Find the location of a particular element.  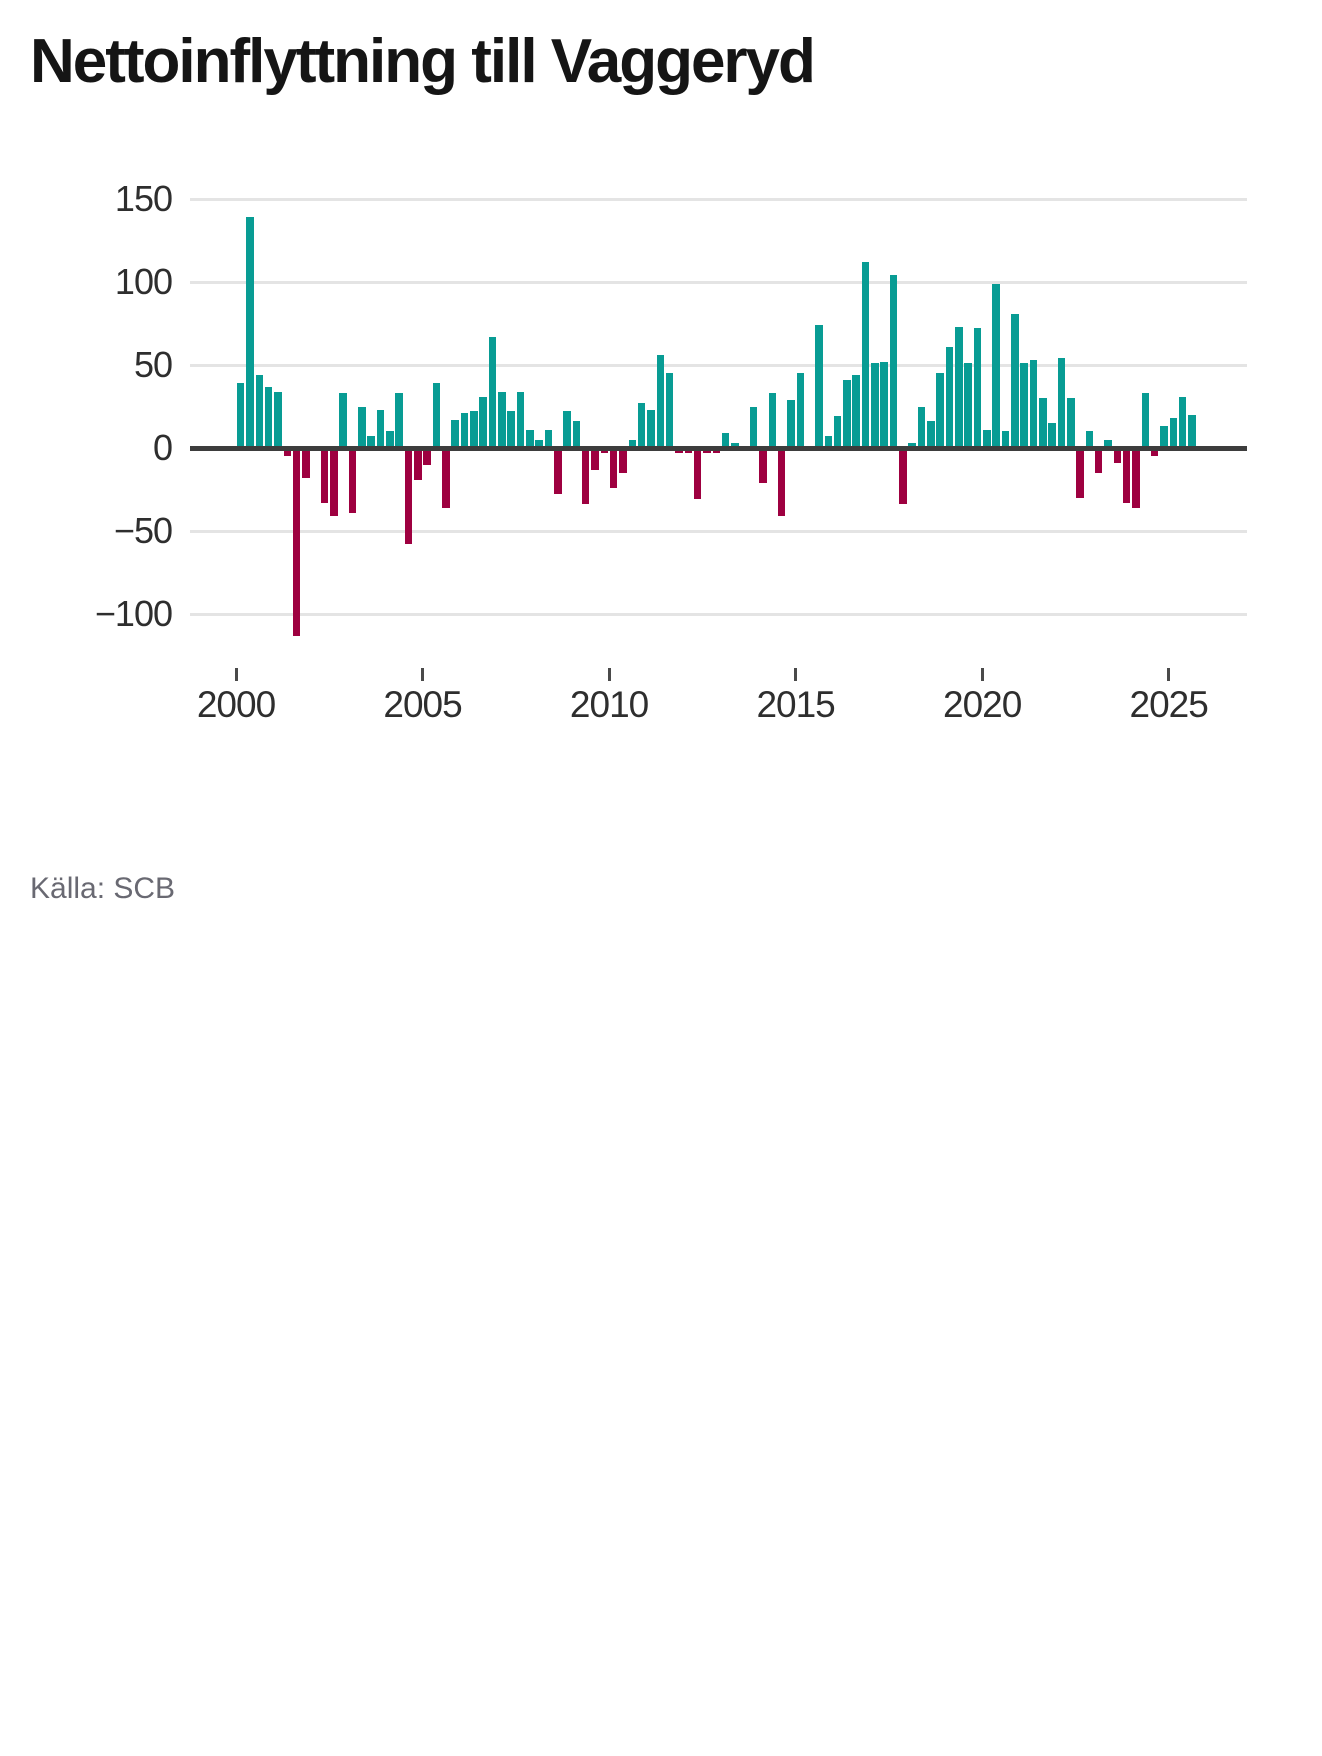

bar-2000-q1 is located at coordinates (240, 415).